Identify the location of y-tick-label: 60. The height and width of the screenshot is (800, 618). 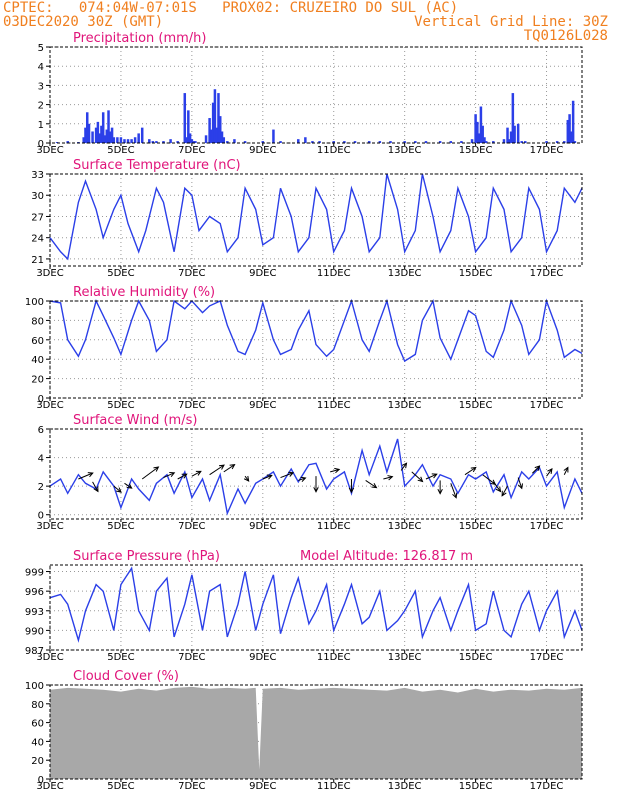
(37, 341).